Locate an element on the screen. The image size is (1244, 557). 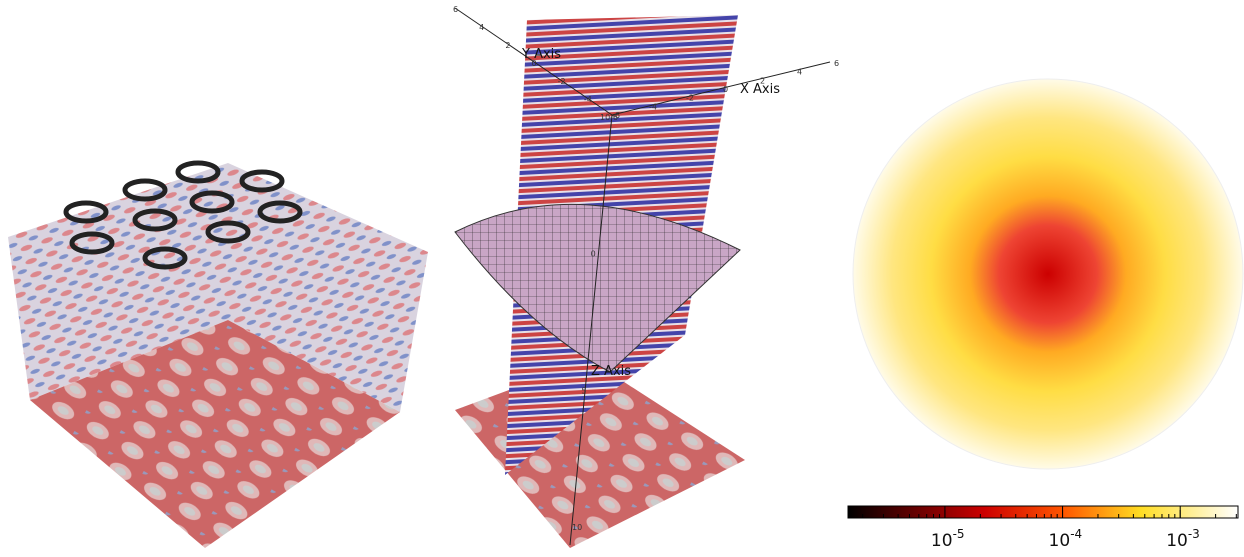
tick-label: 10⁻⁴ is located at coordinates (1066, 539).